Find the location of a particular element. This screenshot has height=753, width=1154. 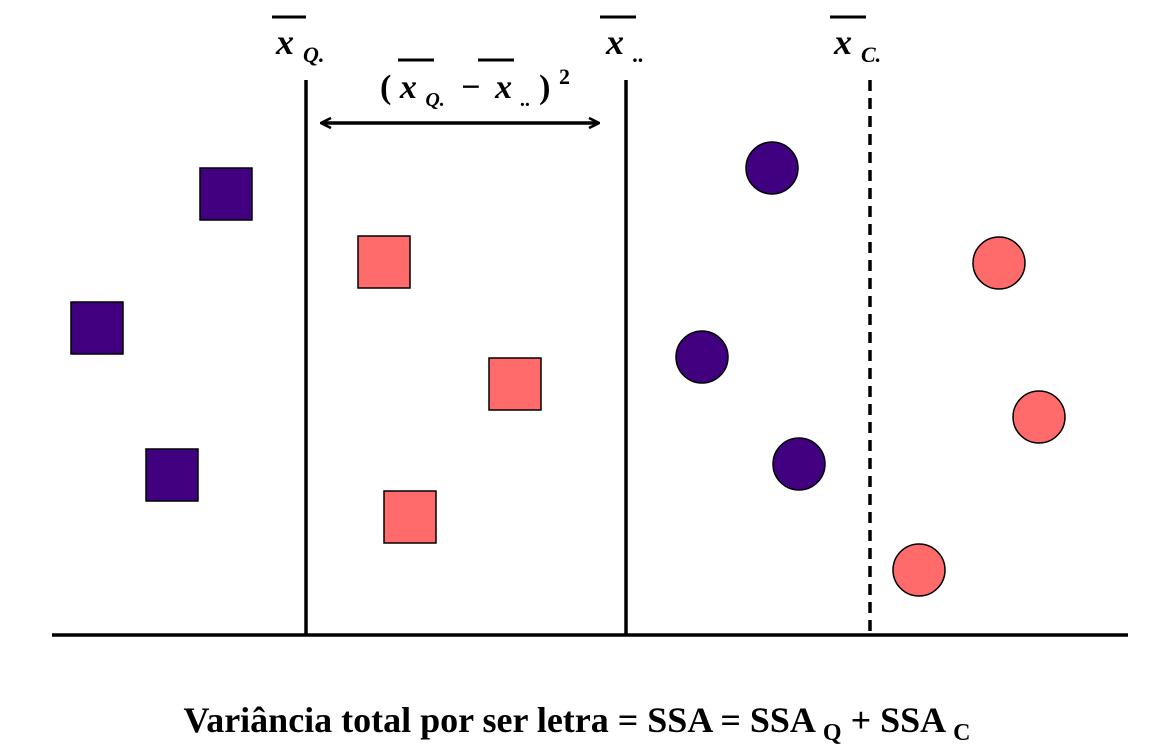

caption-plus: + SSA is located at coordinates (899, 720).